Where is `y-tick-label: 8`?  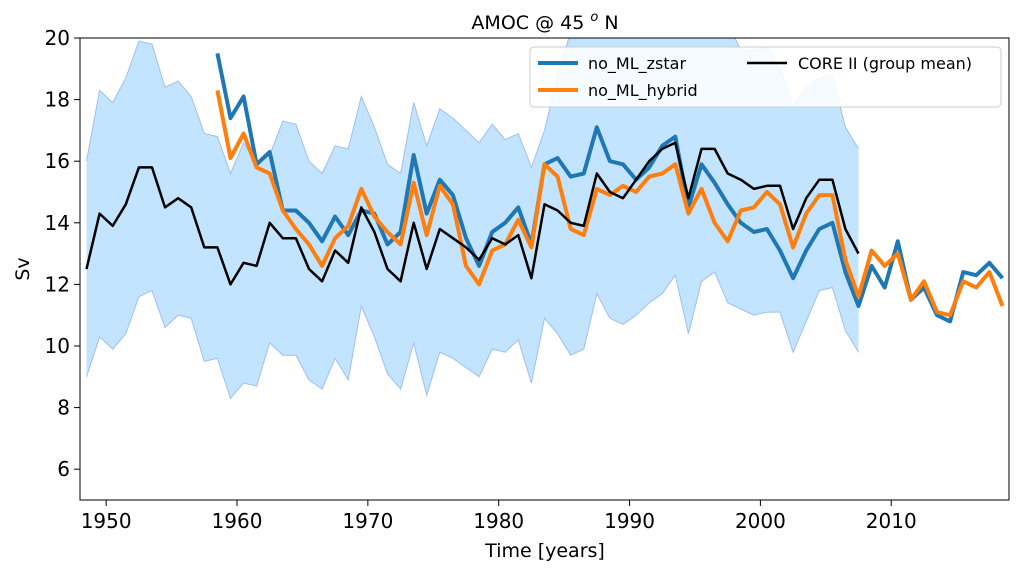
y-tick-label: 8 is located at coordinates (63, 408).